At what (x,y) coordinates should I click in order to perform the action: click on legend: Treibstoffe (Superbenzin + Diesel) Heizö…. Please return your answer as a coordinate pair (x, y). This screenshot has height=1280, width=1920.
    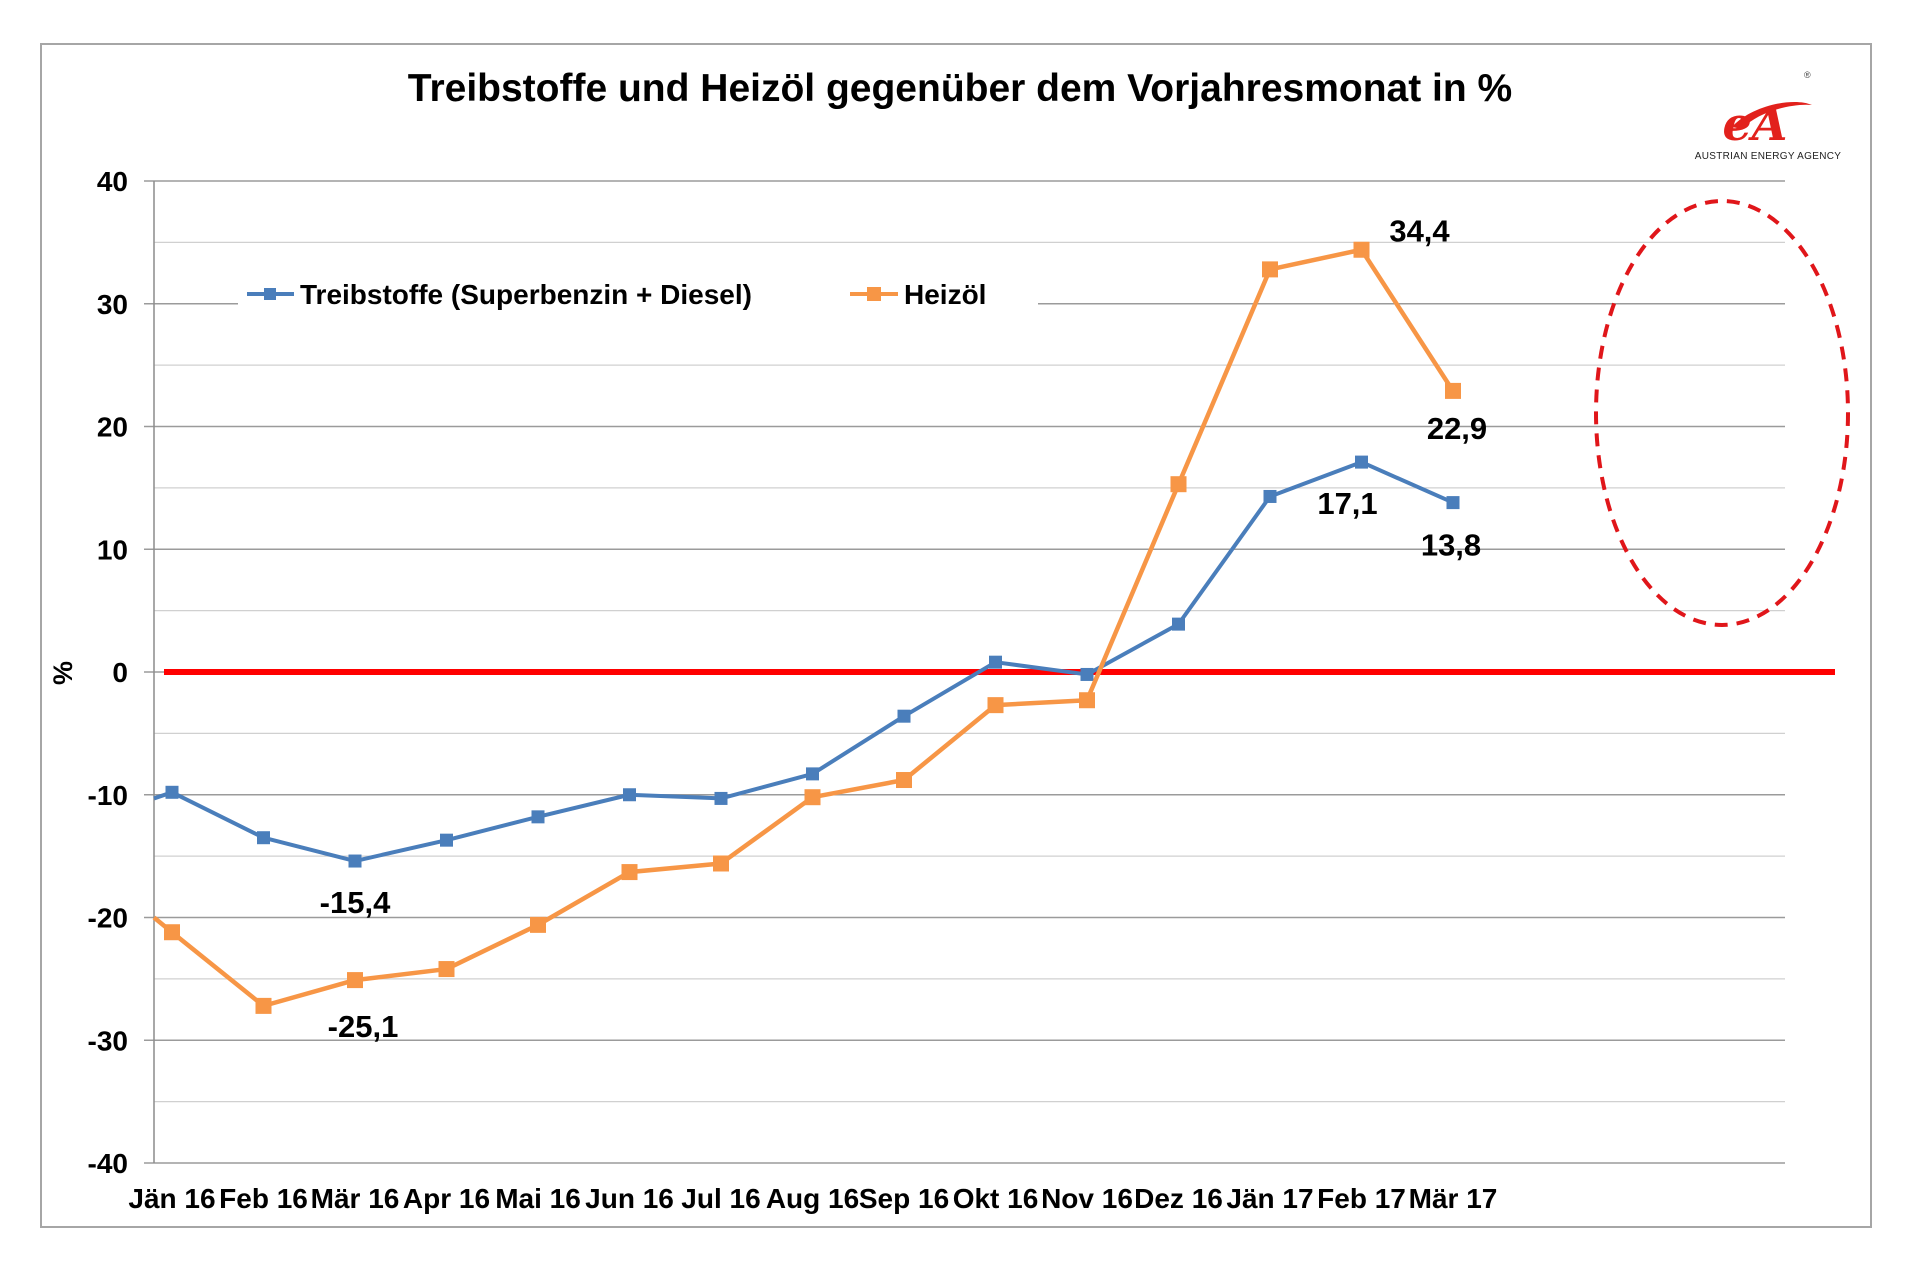
    Looking at the image, I should click on (638, 298).